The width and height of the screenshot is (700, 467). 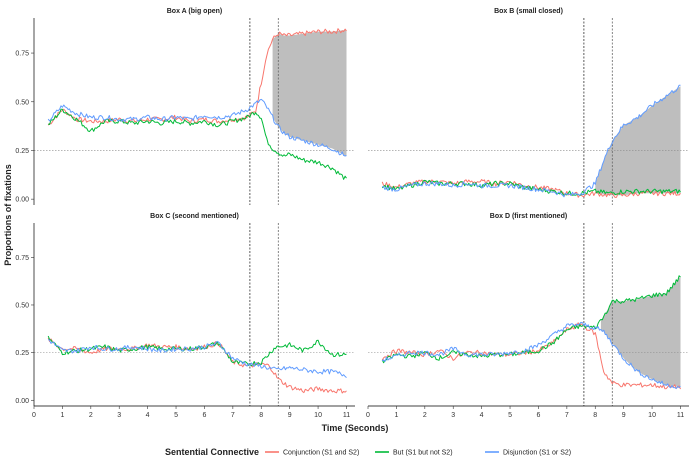 What do you see at coordinates (321, 453) in the screenshot?
I see `legend-label: Conjunction (S1 and S2)` at bounding box center [321, 453].